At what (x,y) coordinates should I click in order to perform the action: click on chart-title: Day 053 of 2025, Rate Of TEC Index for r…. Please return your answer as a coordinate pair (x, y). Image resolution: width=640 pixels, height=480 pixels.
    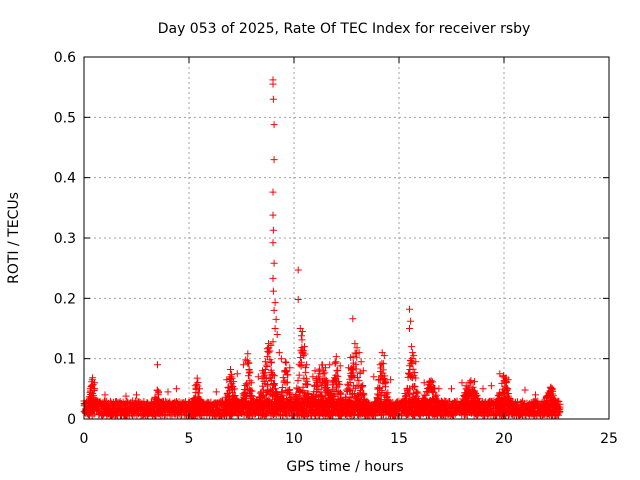
    Looking at the image, I should click on (344, 29).